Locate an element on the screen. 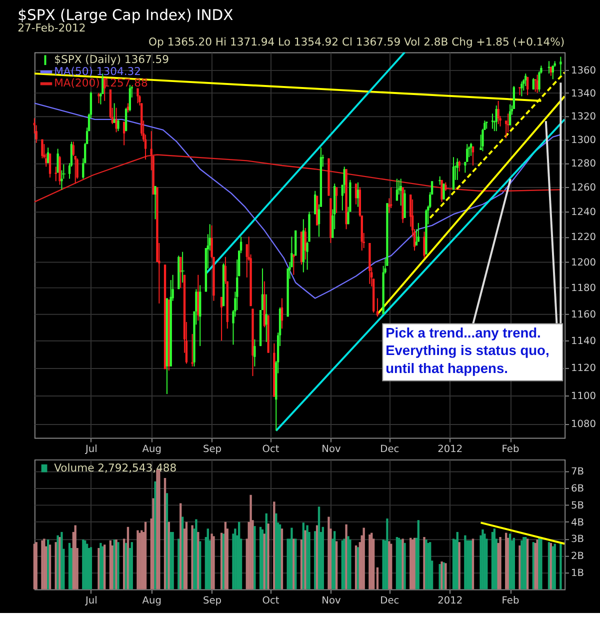 Image resolution: width=600 pixels, height=625 pixels. legend-label: MA(50) 1304.32 is located at coordinates (98, 71).